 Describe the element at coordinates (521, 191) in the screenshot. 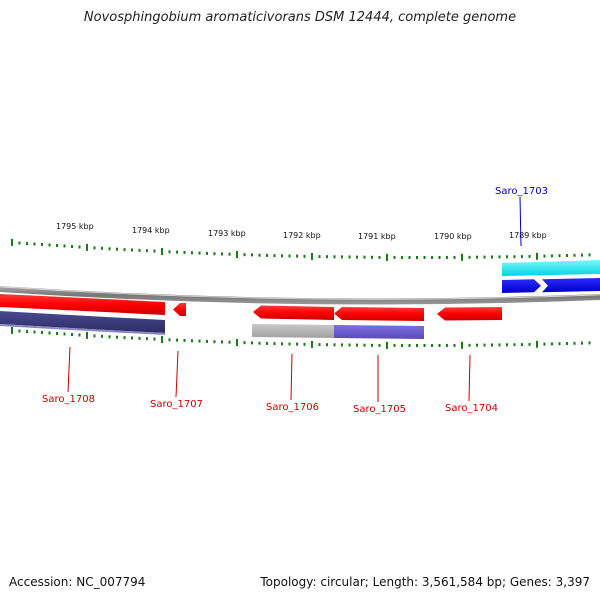

I see `gene-label: Saro_1703` at that location.